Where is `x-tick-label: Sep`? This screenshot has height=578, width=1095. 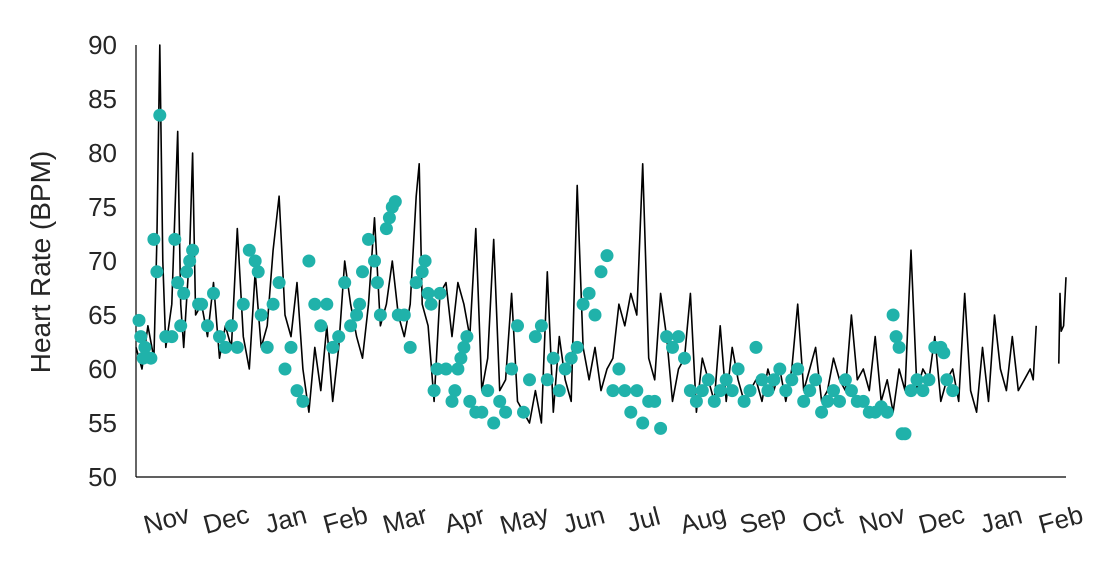 x-tick-label: Sep is located at coordinates (762, 519).